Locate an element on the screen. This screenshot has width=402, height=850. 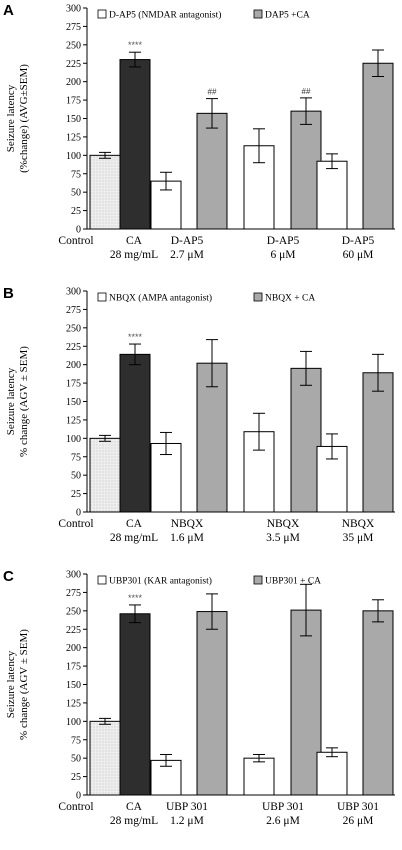
x-tick-label: 2.6 μM is located at coordinates (283, 821).